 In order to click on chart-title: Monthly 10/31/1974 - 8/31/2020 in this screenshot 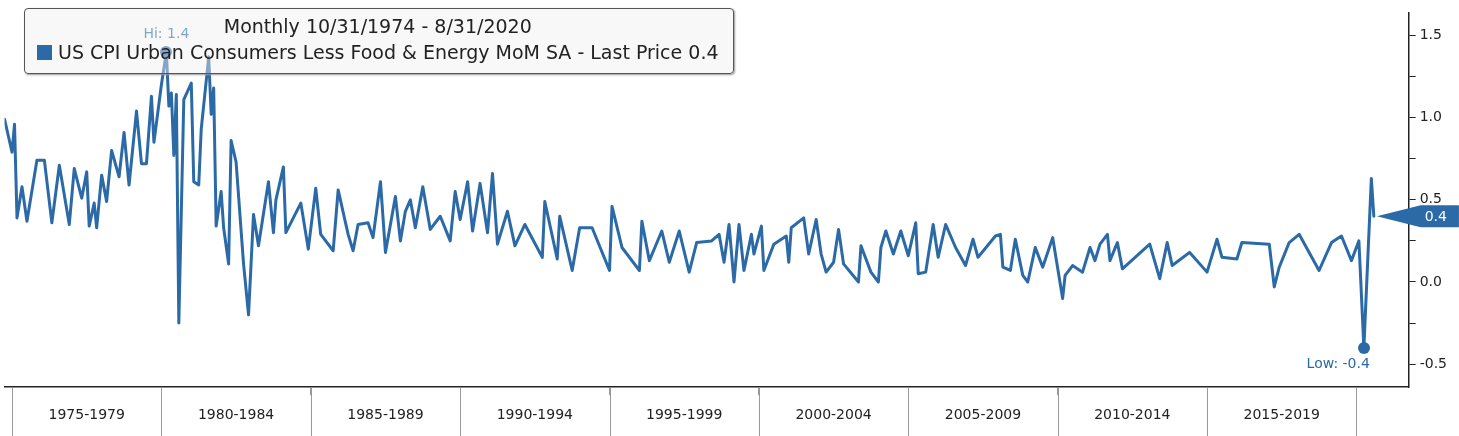, I will do `click(377, 26)`.